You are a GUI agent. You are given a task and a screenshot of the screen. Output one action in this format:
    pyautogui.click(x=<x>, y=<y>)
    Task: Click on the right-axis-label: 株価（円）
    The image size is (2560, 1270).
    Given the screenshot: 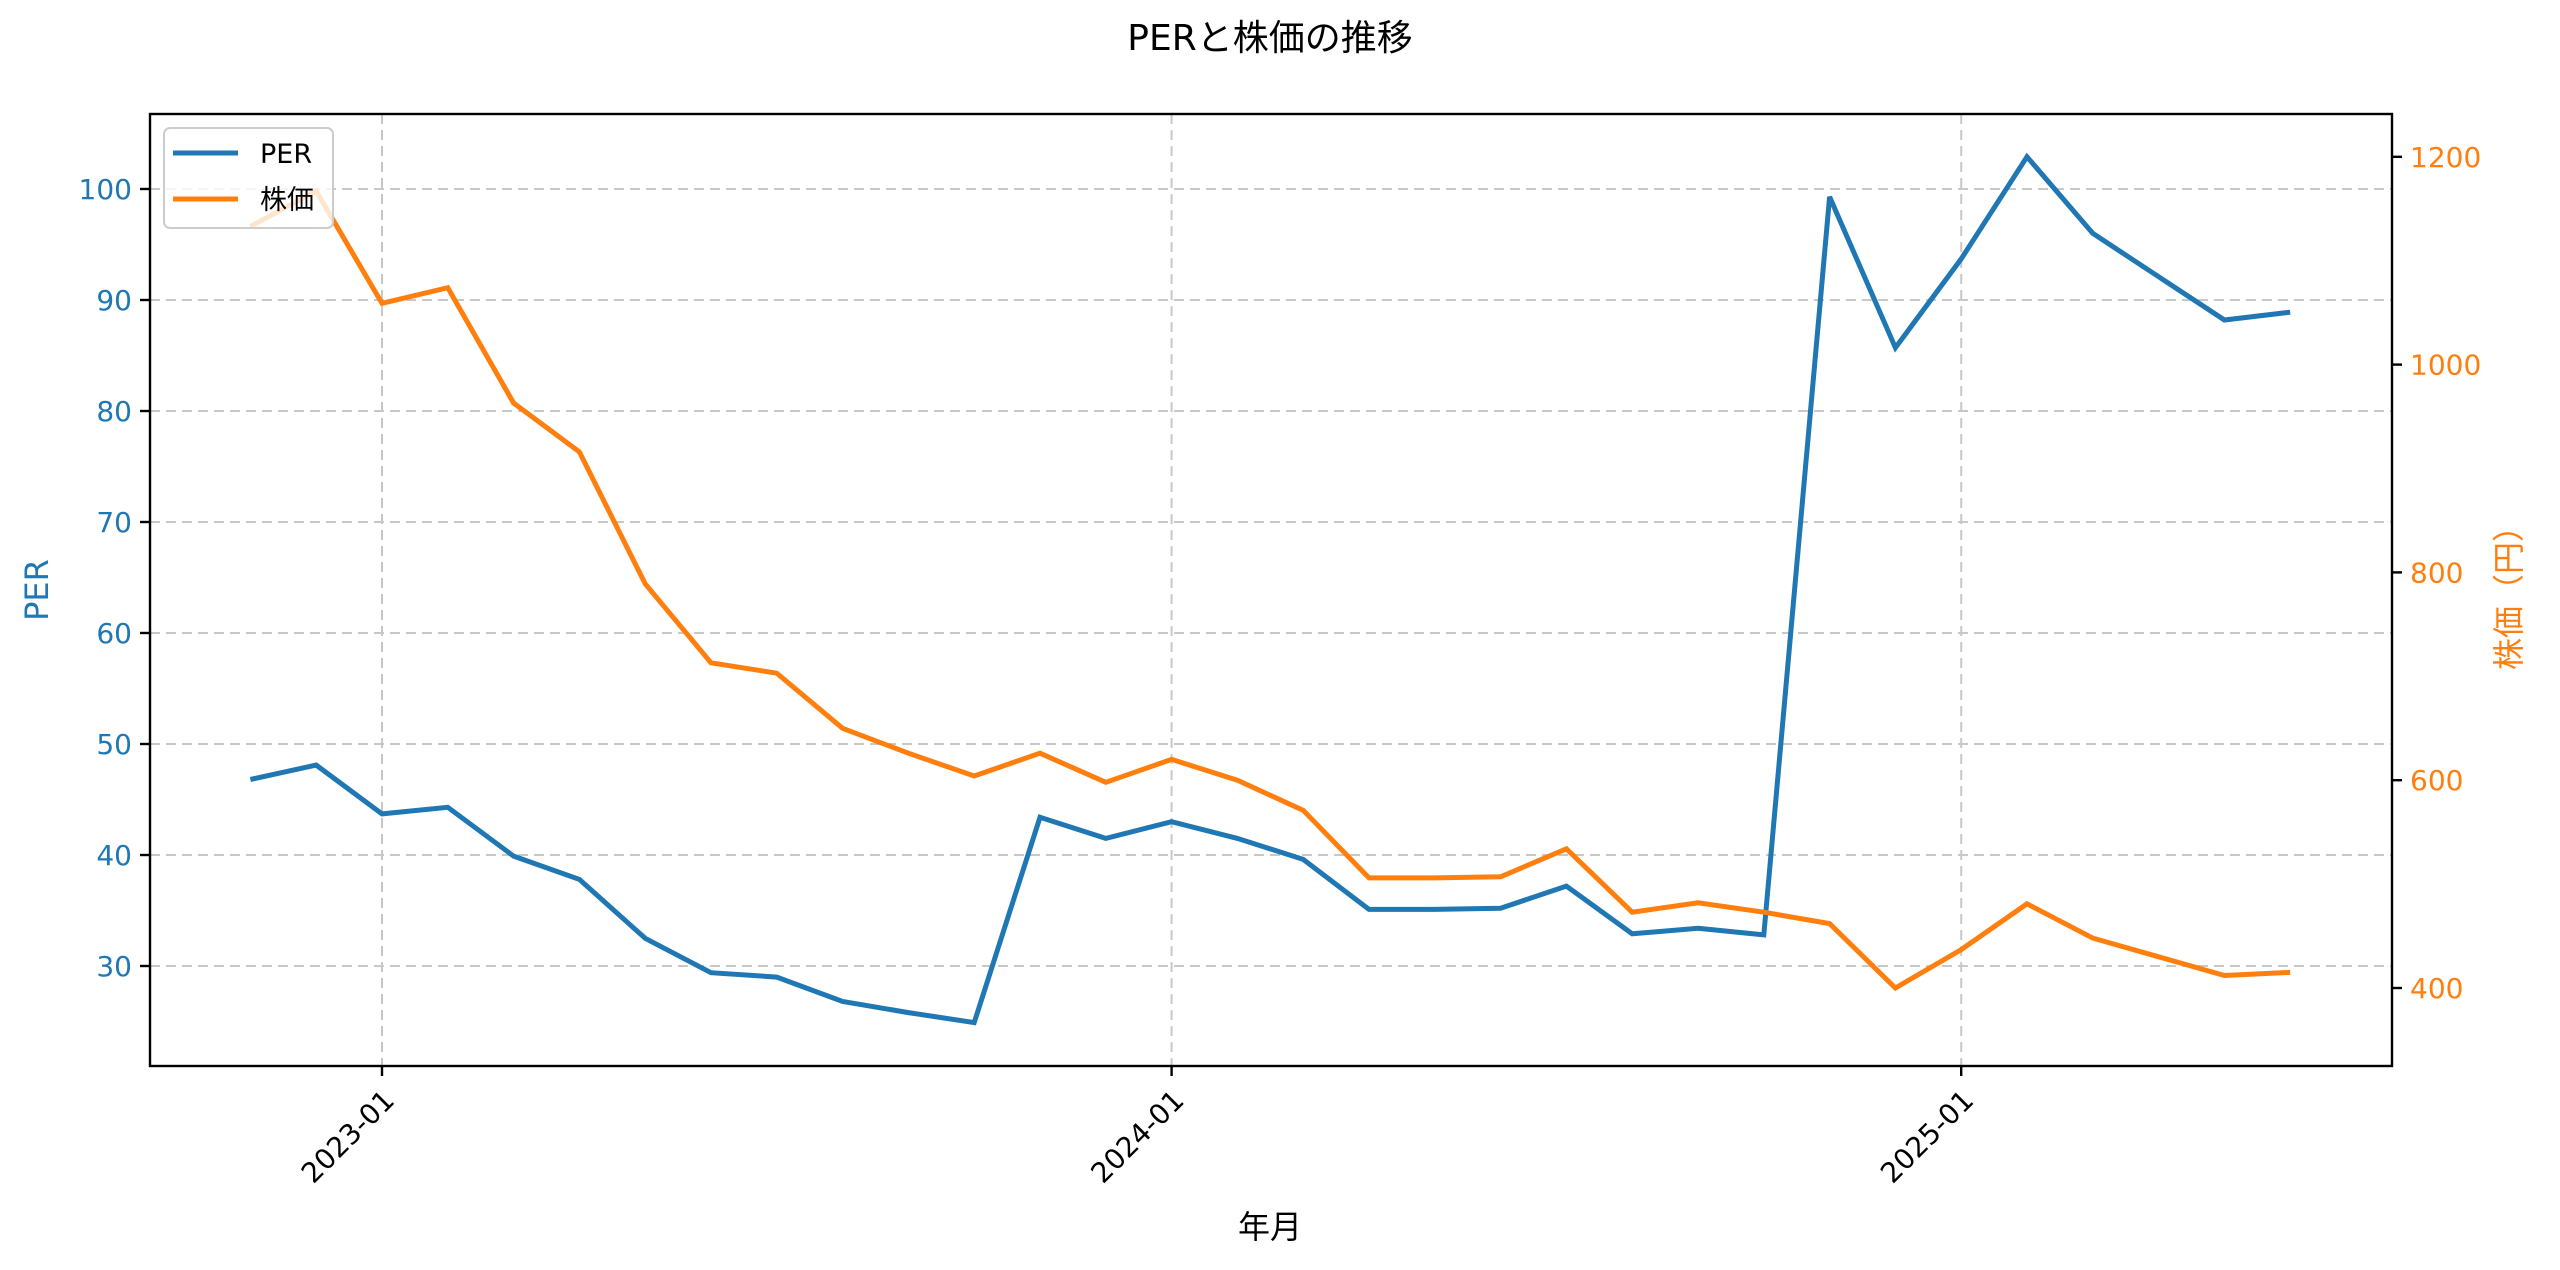 What is the action you would take?
    pyautogui.click(x=2509, y=590)
    